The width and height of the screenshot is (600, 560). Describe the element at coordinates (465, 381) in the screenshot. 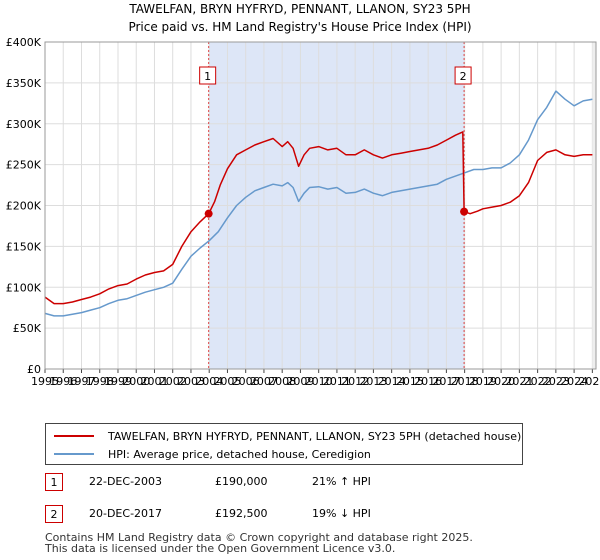

I see `x-tick-label: 2018` at that location.